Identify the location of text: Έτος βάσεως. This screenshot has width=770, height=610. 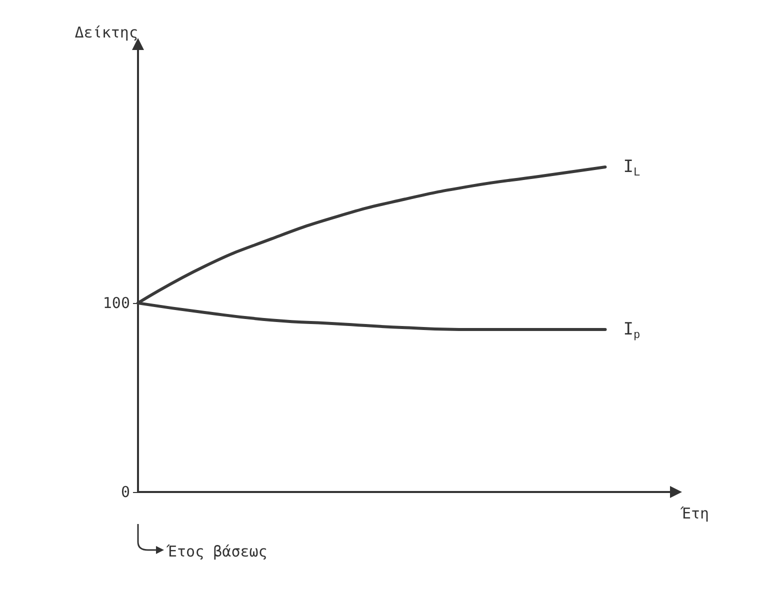
(217, 551).